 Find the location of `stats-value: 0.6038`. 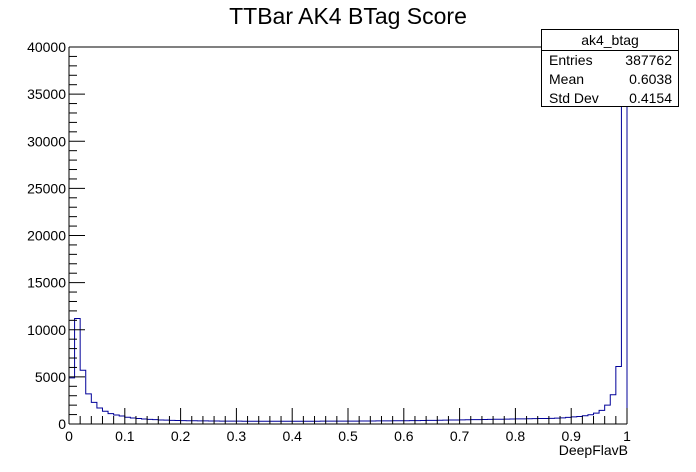

stats-value: 0.6038 is located at coordinates (650, 79).